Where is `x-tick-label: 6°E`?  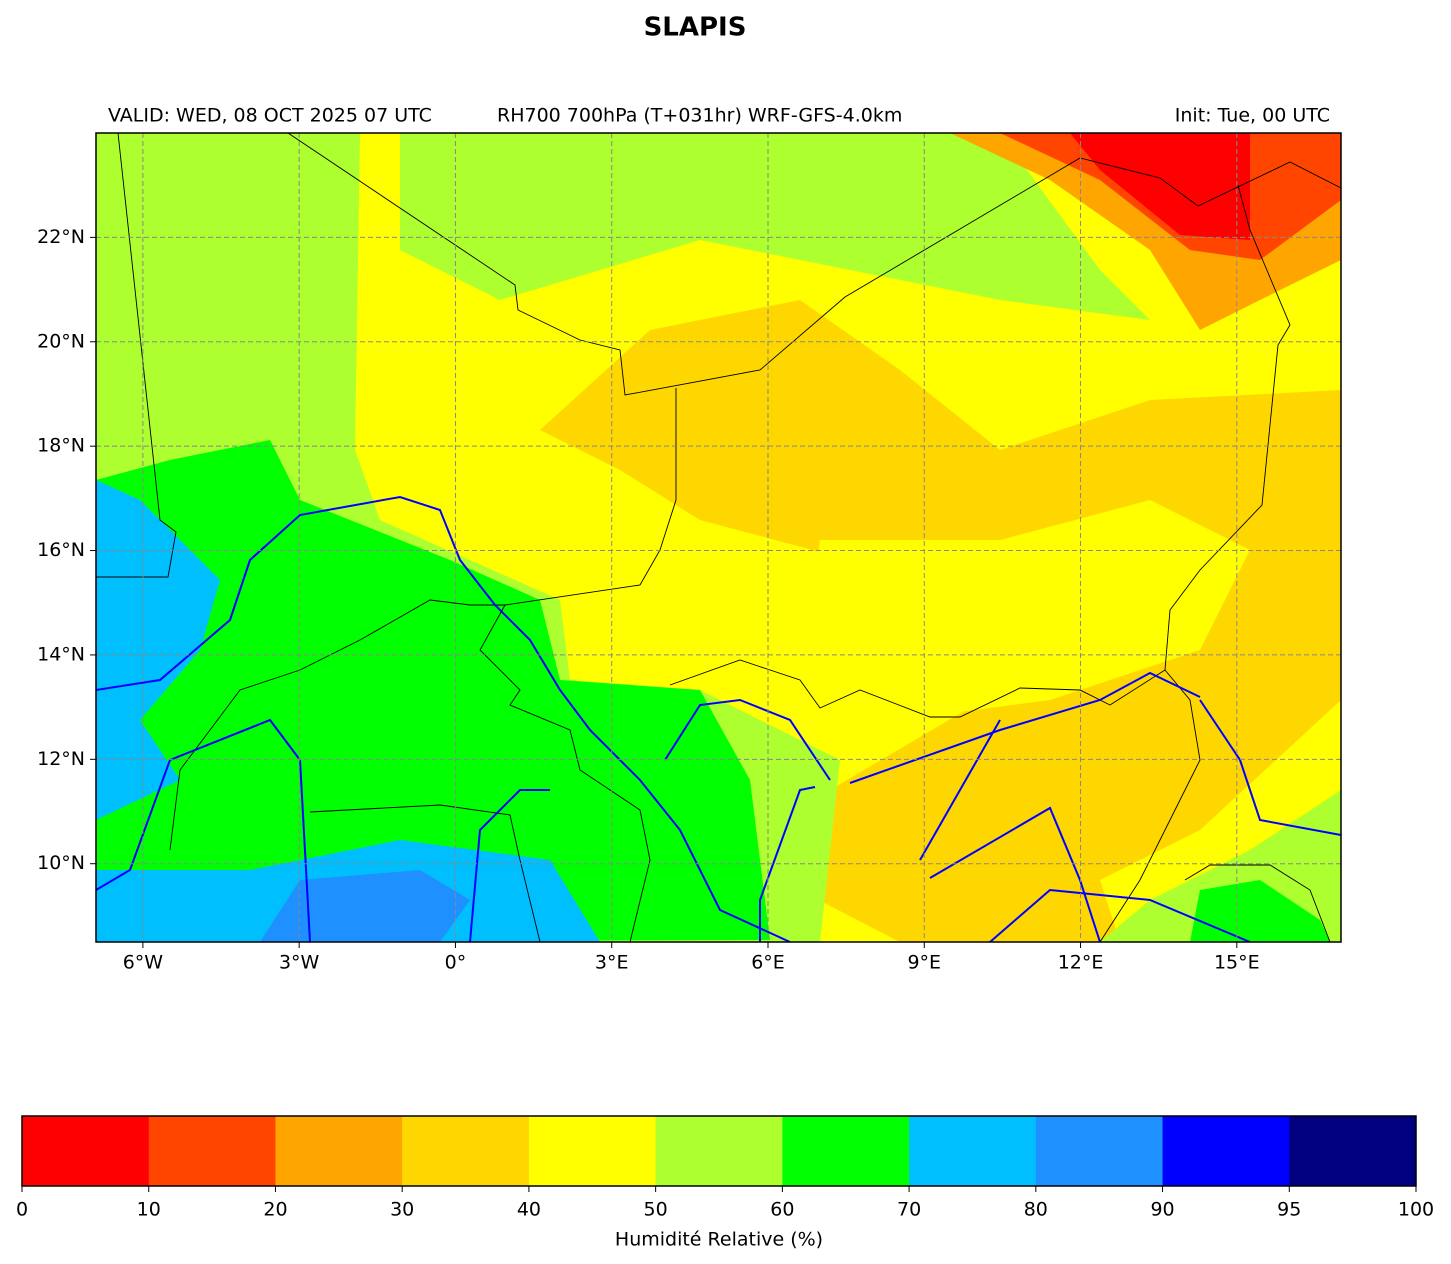
x-tick-label: 6°E is located at coordinates (768, 963).